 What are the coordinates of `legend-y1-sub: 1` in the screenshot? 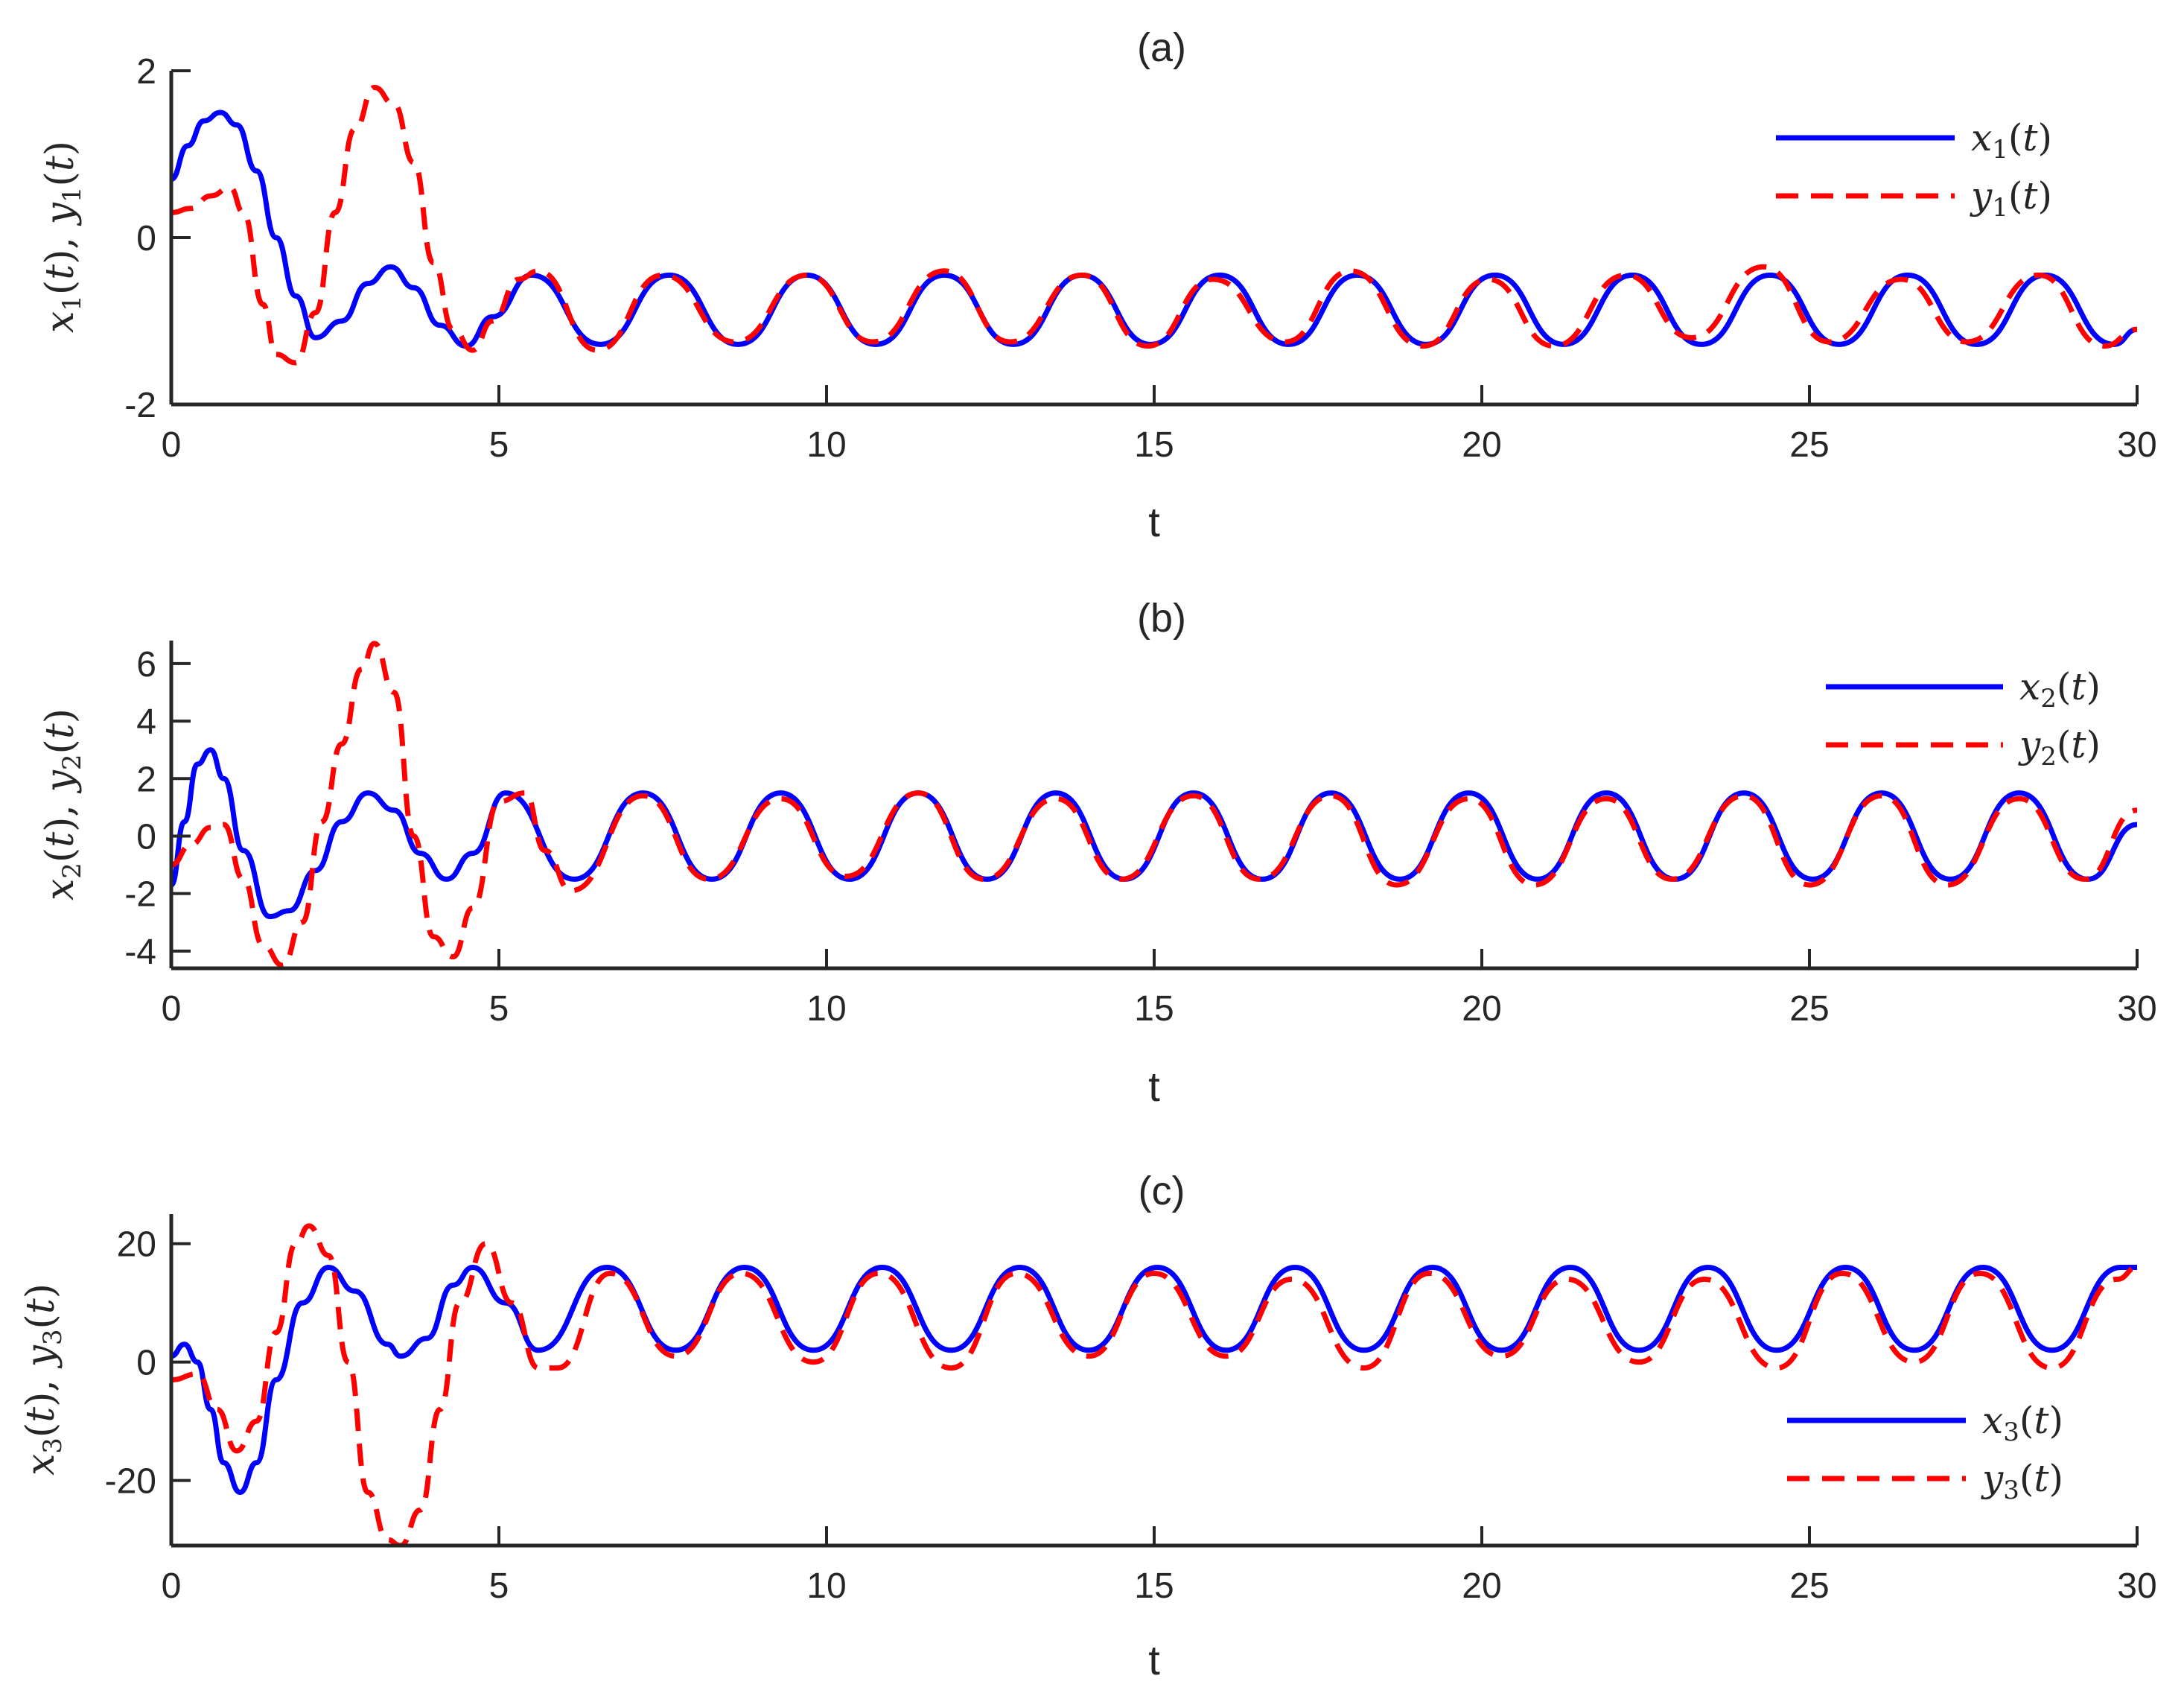 It's located at (2000, 208).